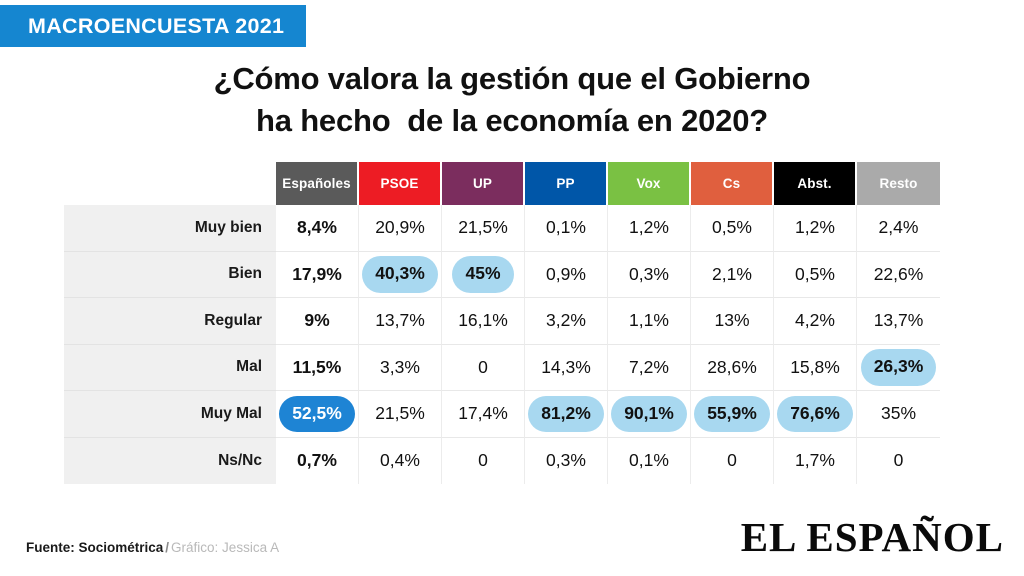 The image size is (1024, 576). I want to click on cell-cs-3: 28,6%, so click(732, 367).